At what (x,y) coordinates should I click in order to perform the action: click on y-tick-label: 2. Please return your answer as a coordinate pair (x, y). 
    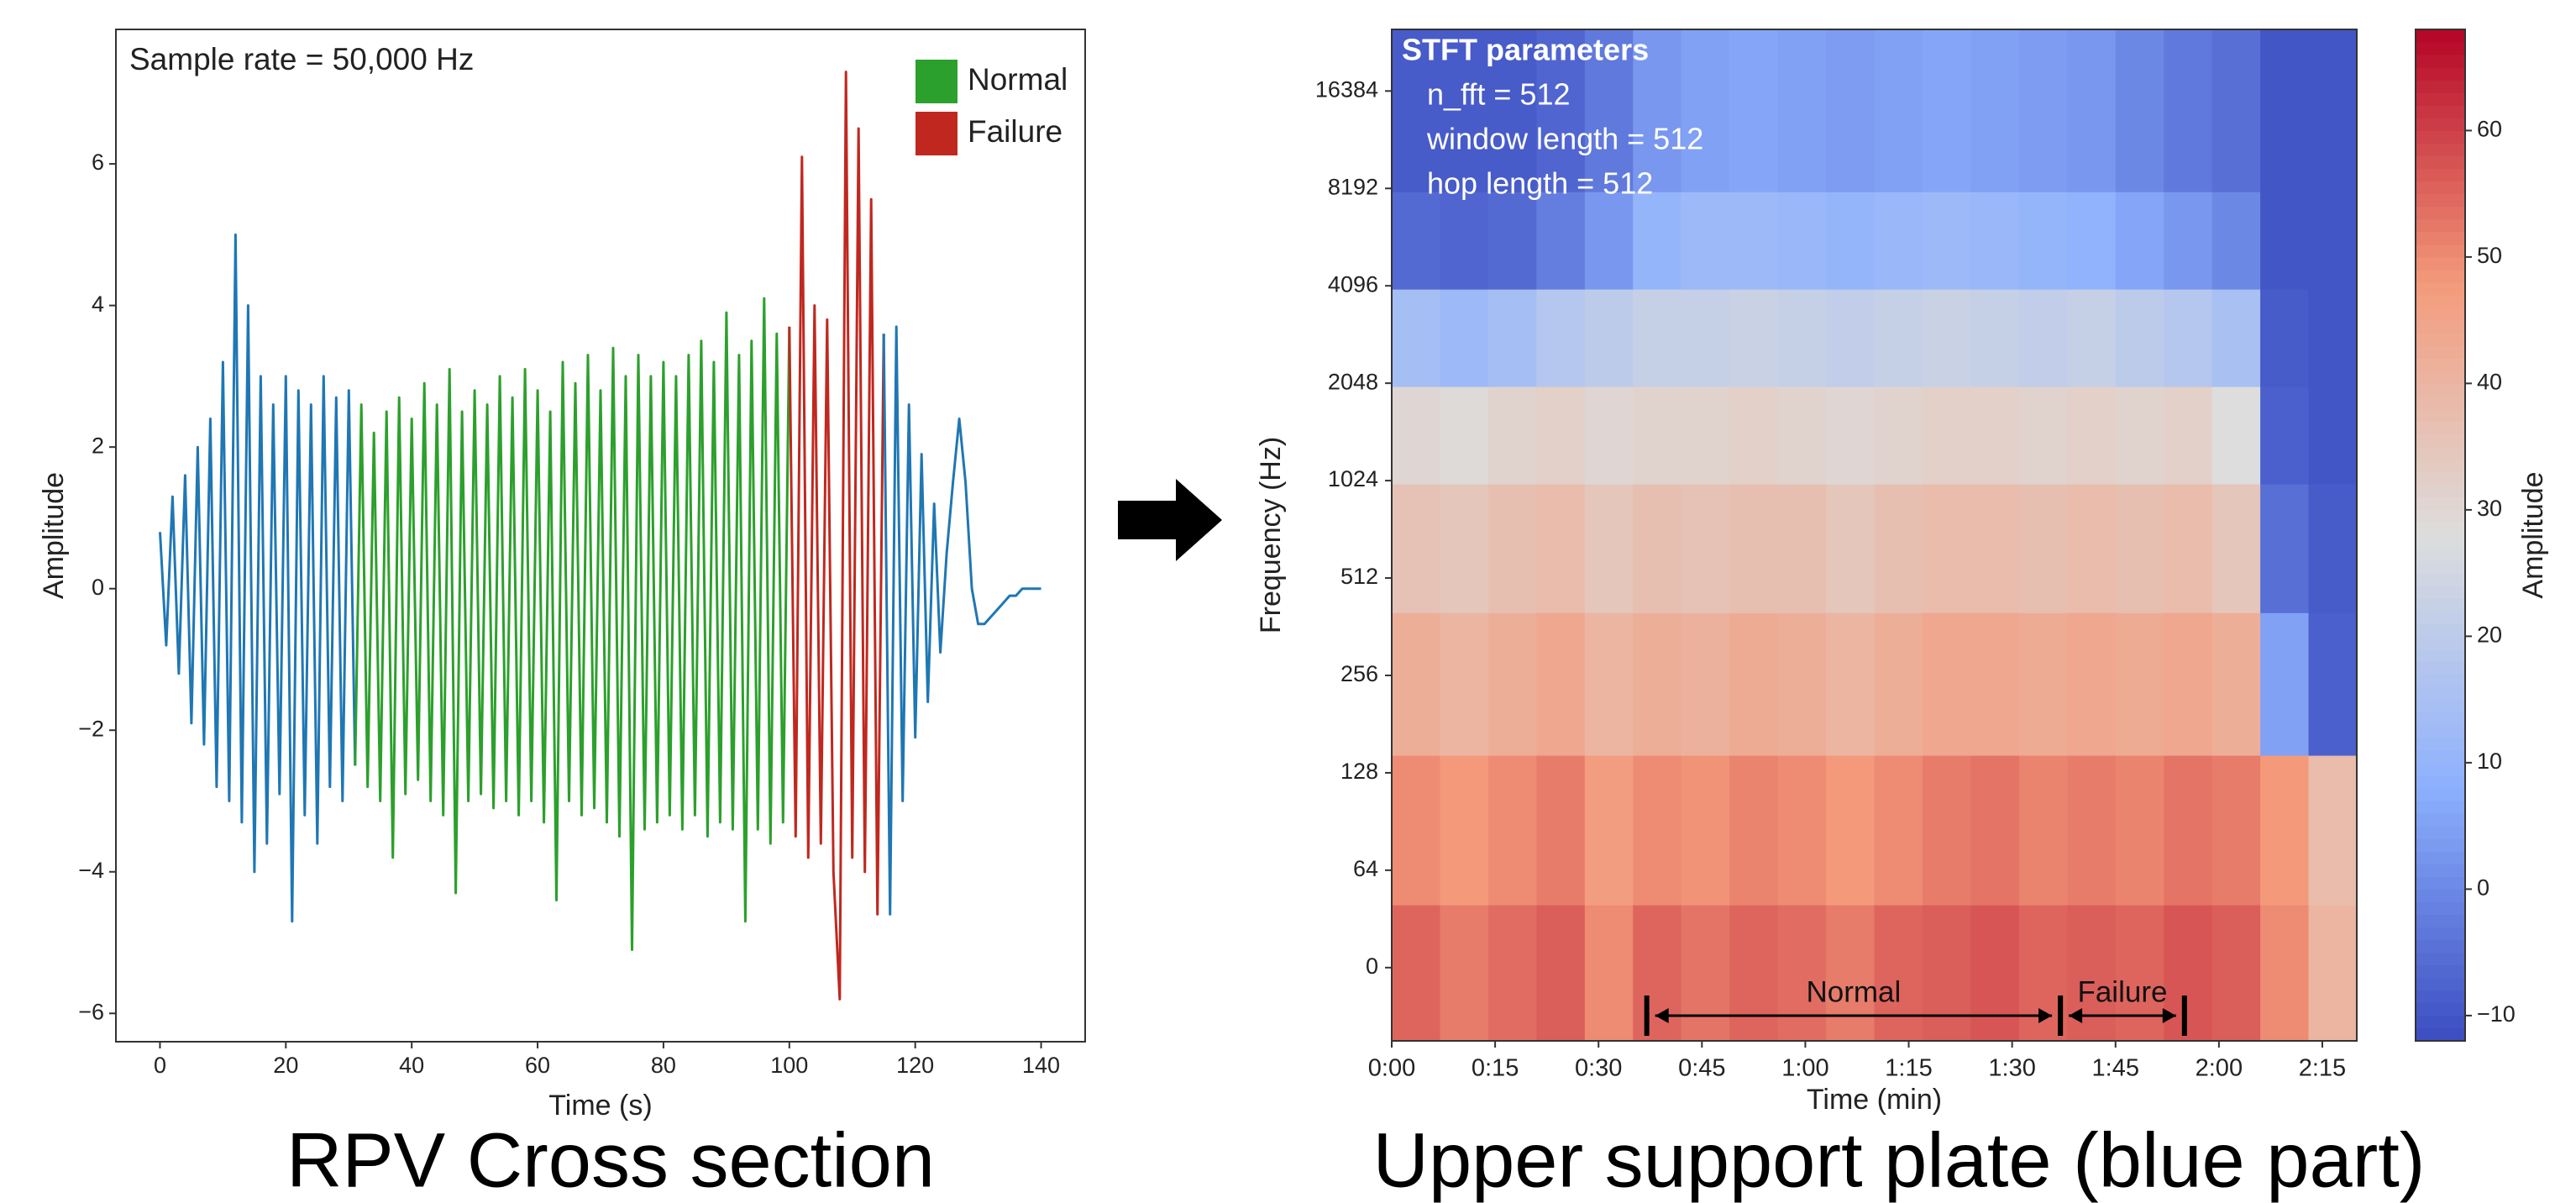
    Looking at the image, I should click on (98, 445).